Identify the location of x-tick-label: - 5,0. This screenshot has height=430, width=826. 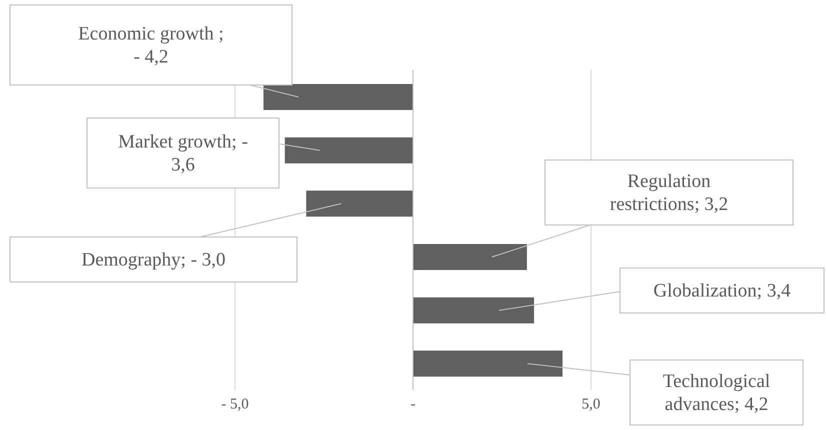
(235, 404).